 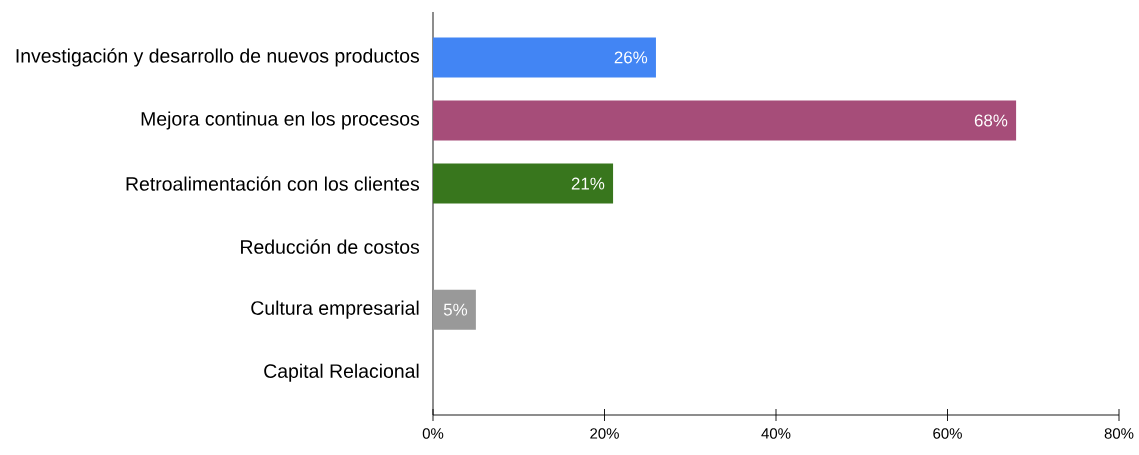 I want to click on data-label: 21%, so click(x=588, y=183).